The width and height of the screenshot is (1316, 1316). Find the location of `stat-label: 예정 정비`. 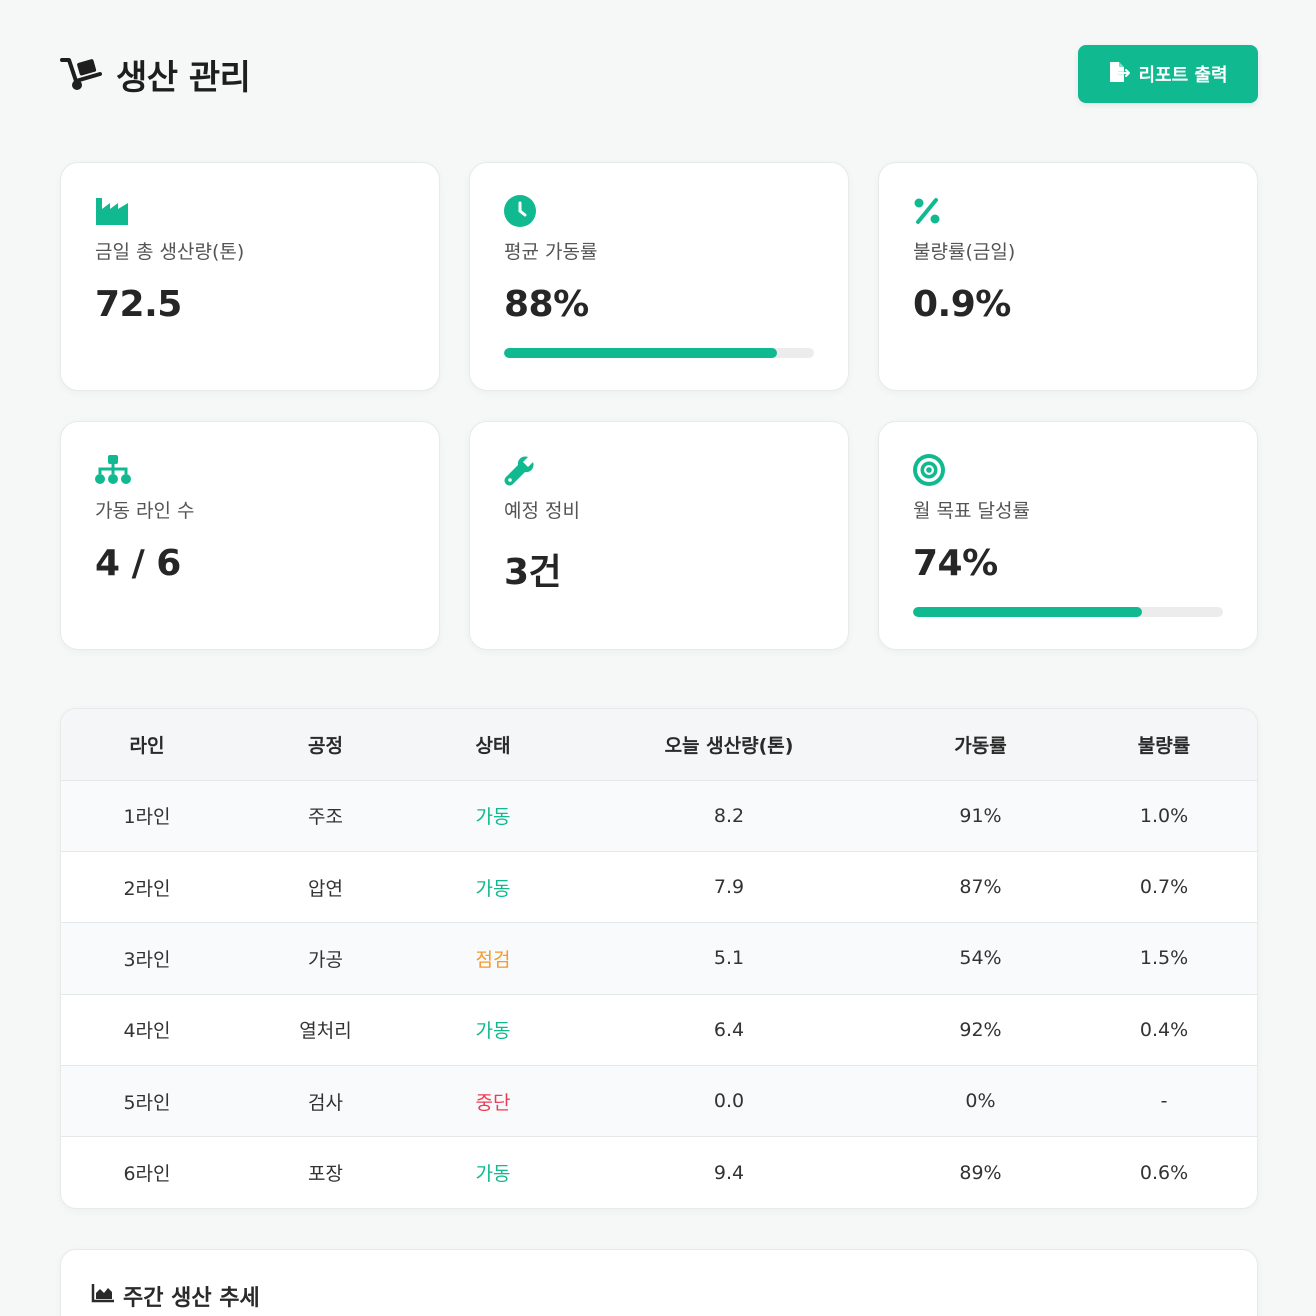

stat-label: 예정 정비 is located at coordinates (542, 511).